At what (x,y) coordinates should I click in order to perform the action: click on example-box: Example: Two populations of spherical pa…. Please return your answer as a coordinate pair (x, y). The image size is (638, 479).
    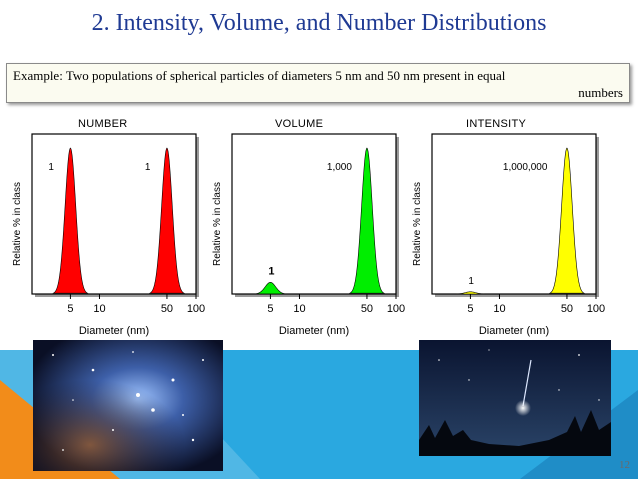
    Looking at the image, I should click on (318, 83).